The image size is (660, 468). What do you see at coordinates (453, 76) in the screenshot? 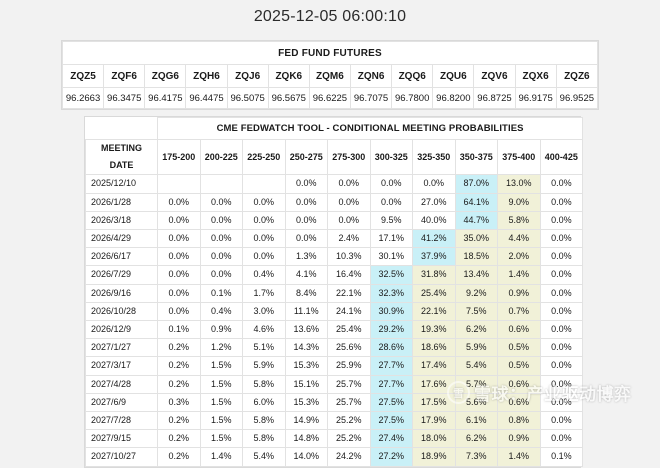
I see `futures-contract-code: ZQU6` at bounding box center [453, 76].